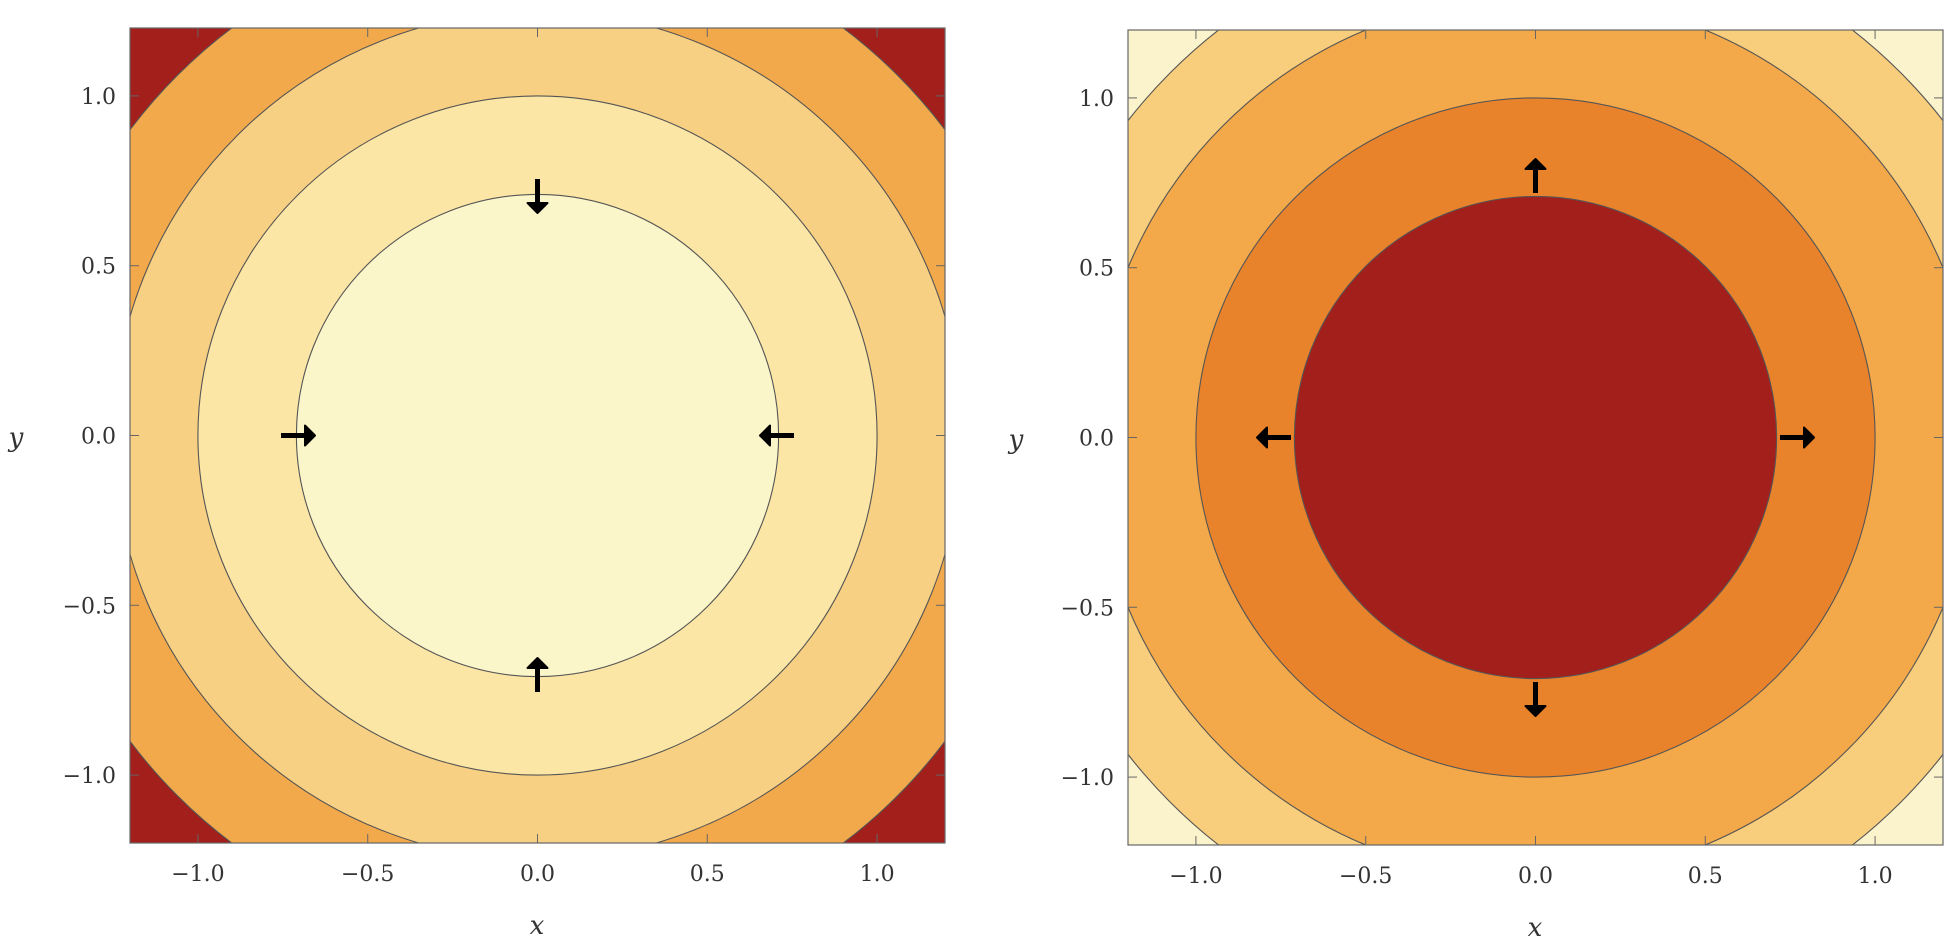  Describe the element at coordinates (367, 874) in the screenshot. I see `left-x-tick-label: −0.5` at that location.